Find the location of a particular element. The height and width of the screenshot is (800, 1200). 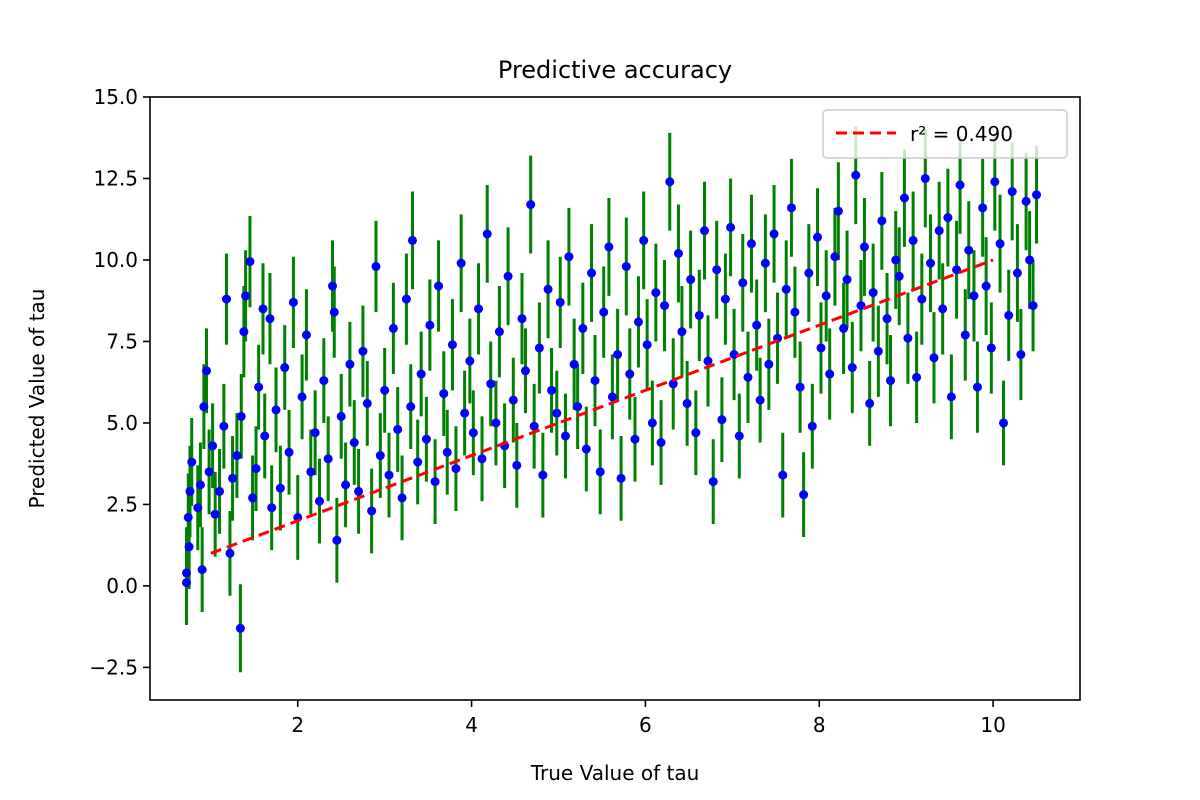

x-axis: 2 4 6 8 10 is located at coordinates (648, 718).